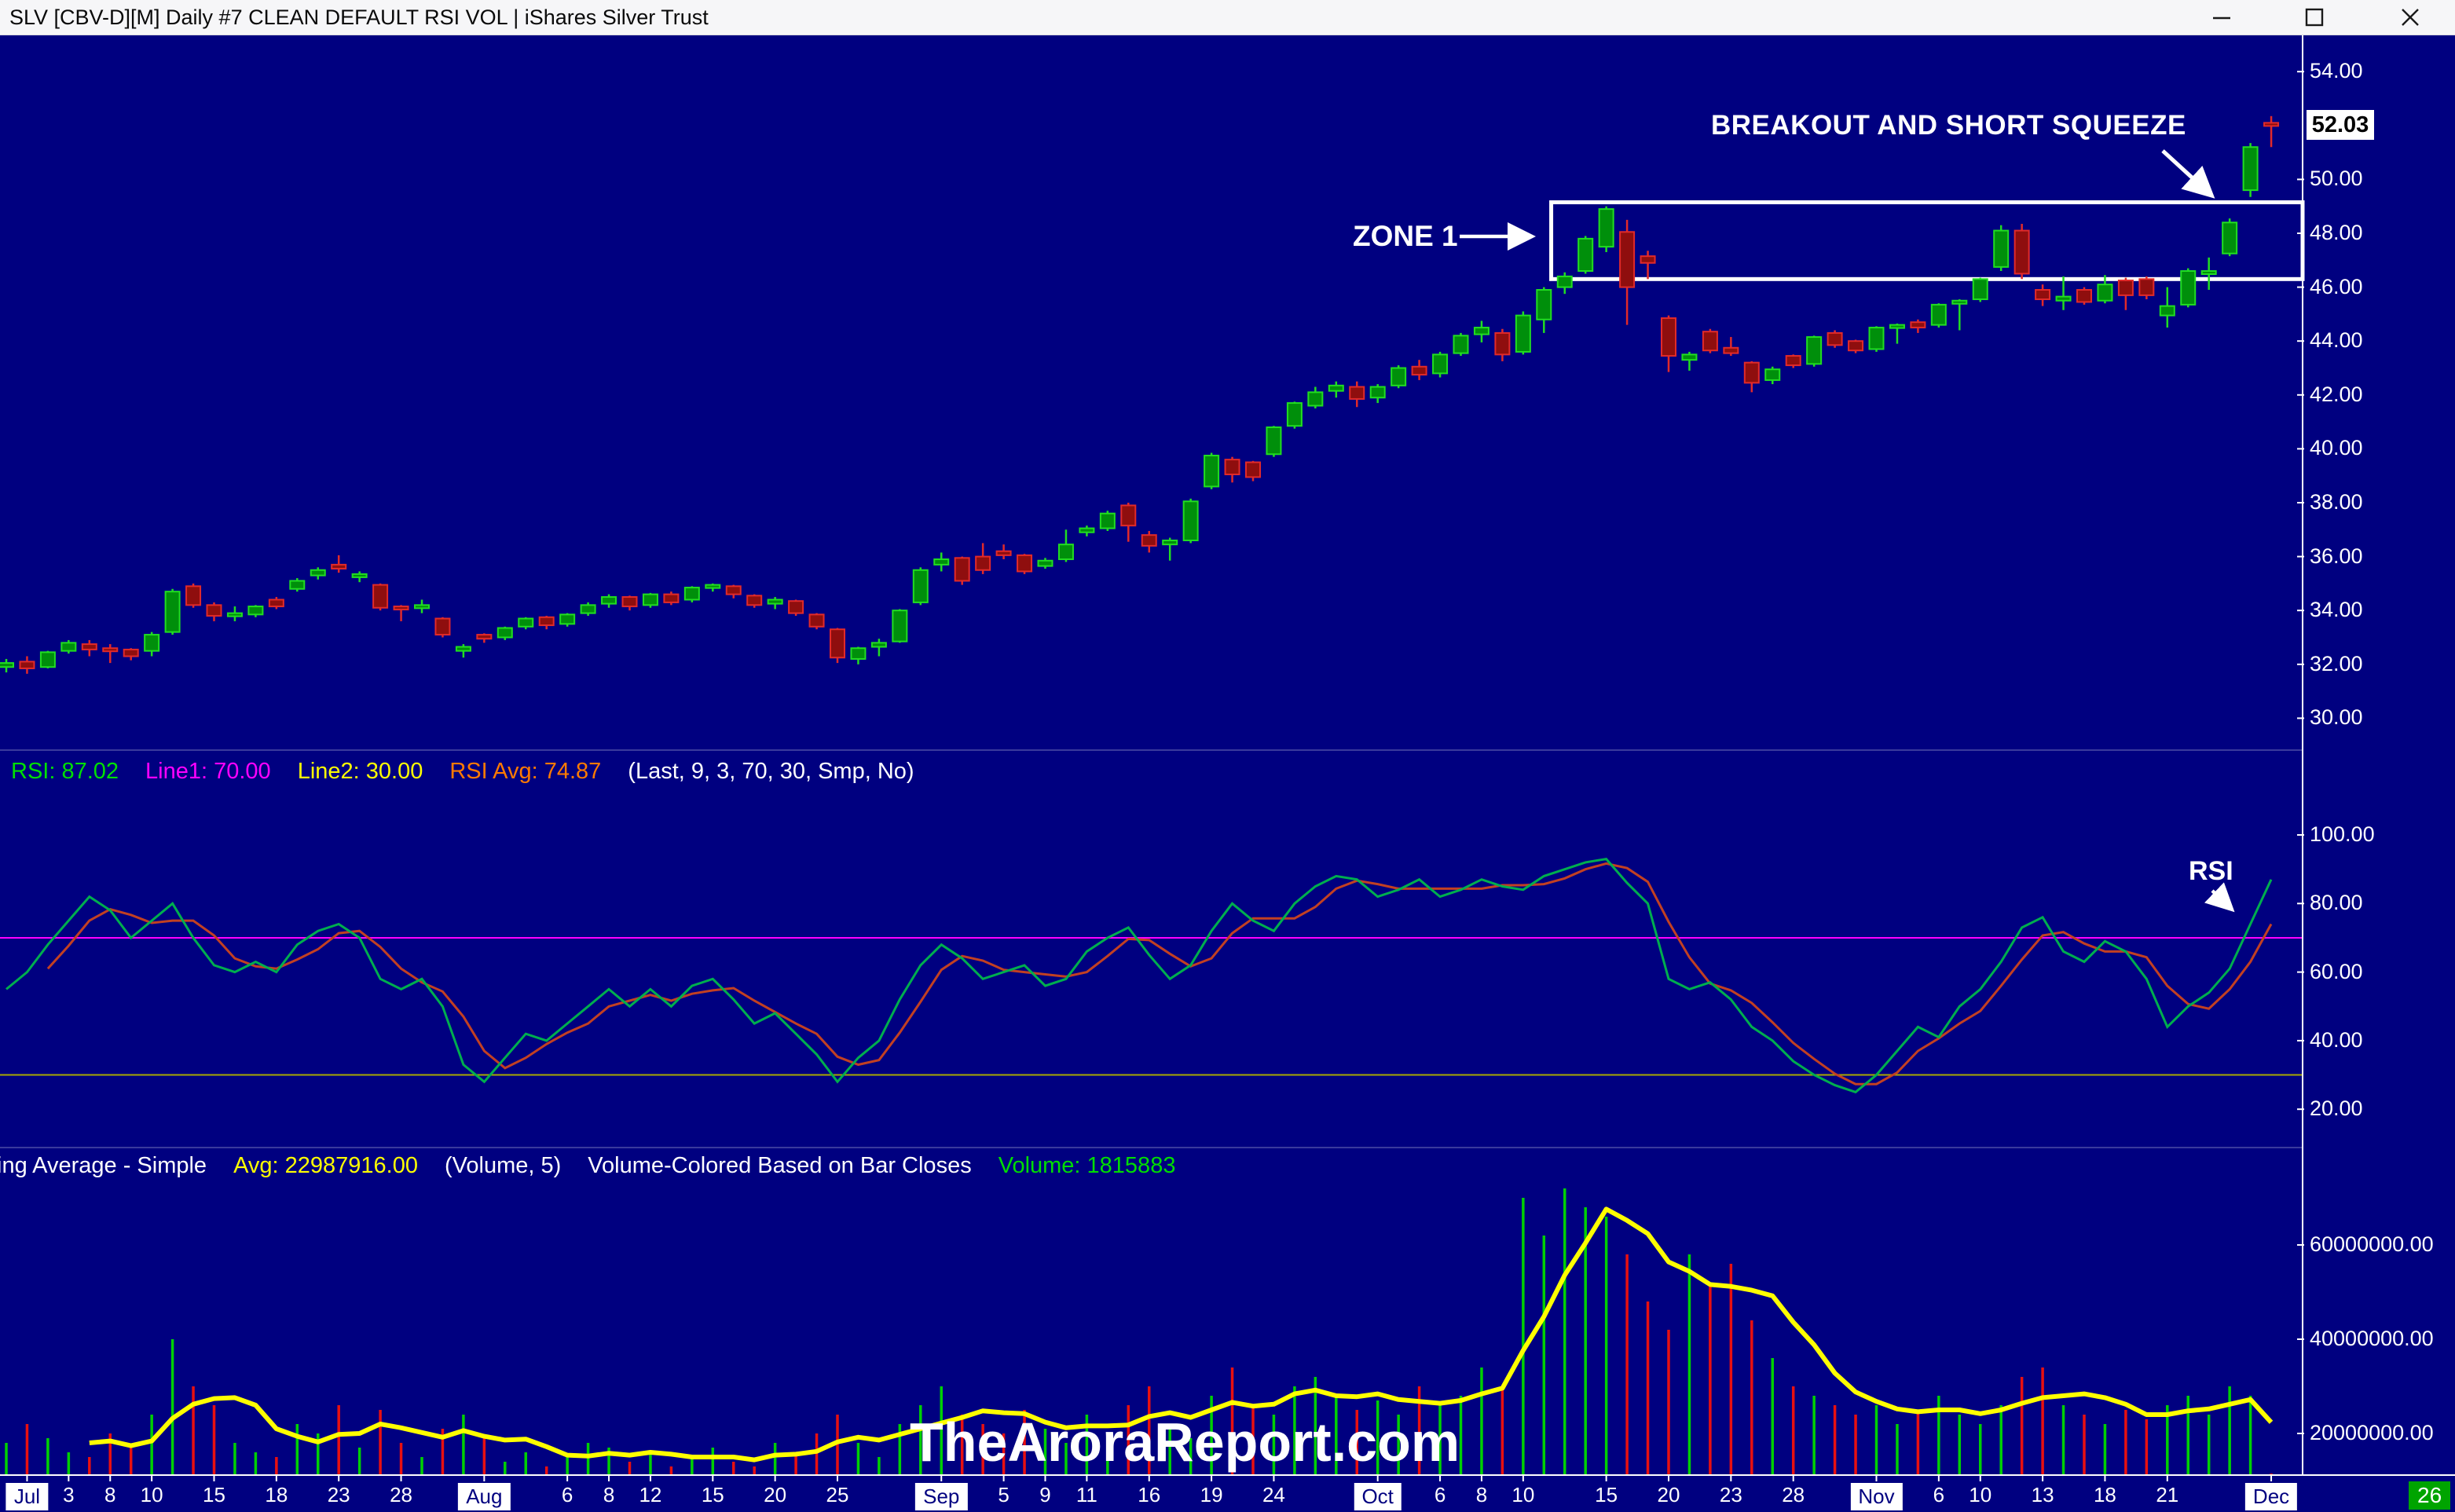  What do you see at coordinates (2372, 1244) in the screenshot?
I see `volume-axis-label: 60000000.00` at bounding box center [2372, 1244].